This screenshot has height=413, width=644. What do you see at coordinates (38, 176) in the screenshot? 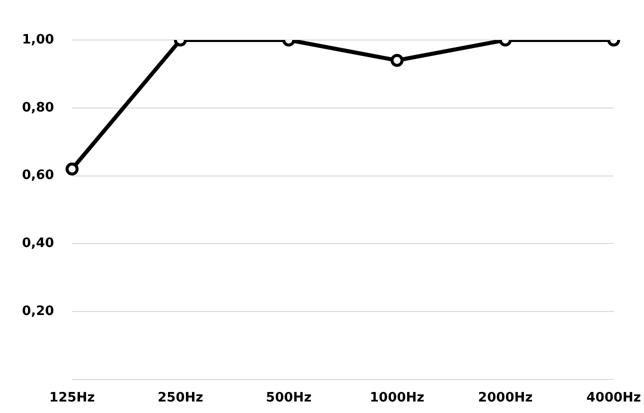
I see `y-tick-label: 0,60` at bounding box center [38, 176].